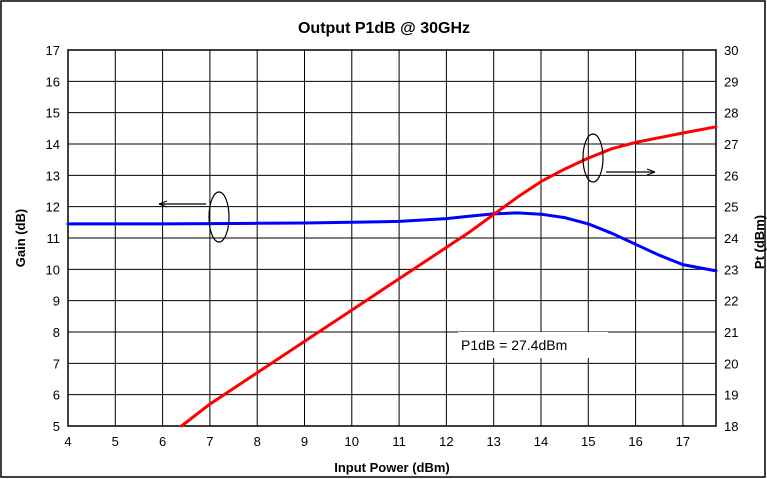 This screenshot has width=767, height=479. Describe the element at coordinates (115, 441) in the screenshot. I see `x-tick-label: 5` at that location.